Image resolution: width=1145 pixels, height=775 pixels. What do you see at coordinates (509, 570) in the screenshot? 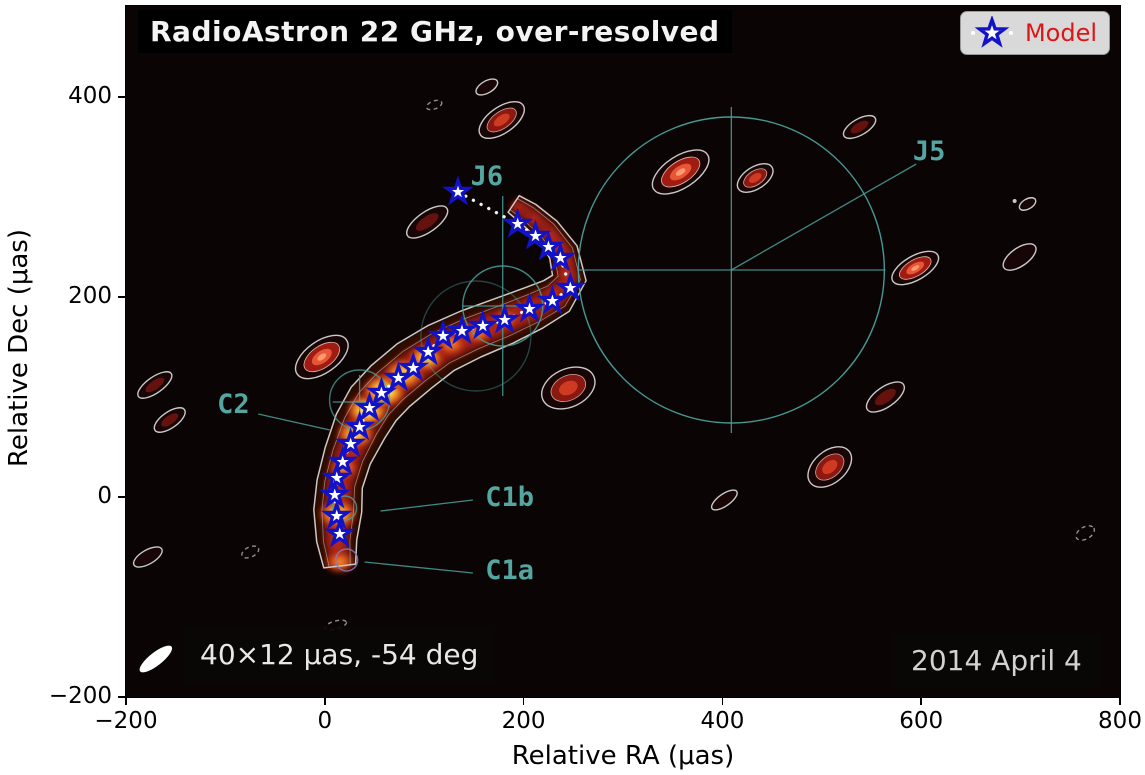
I see `component-label-C1a: C1a` at bounding box center [509, 570].